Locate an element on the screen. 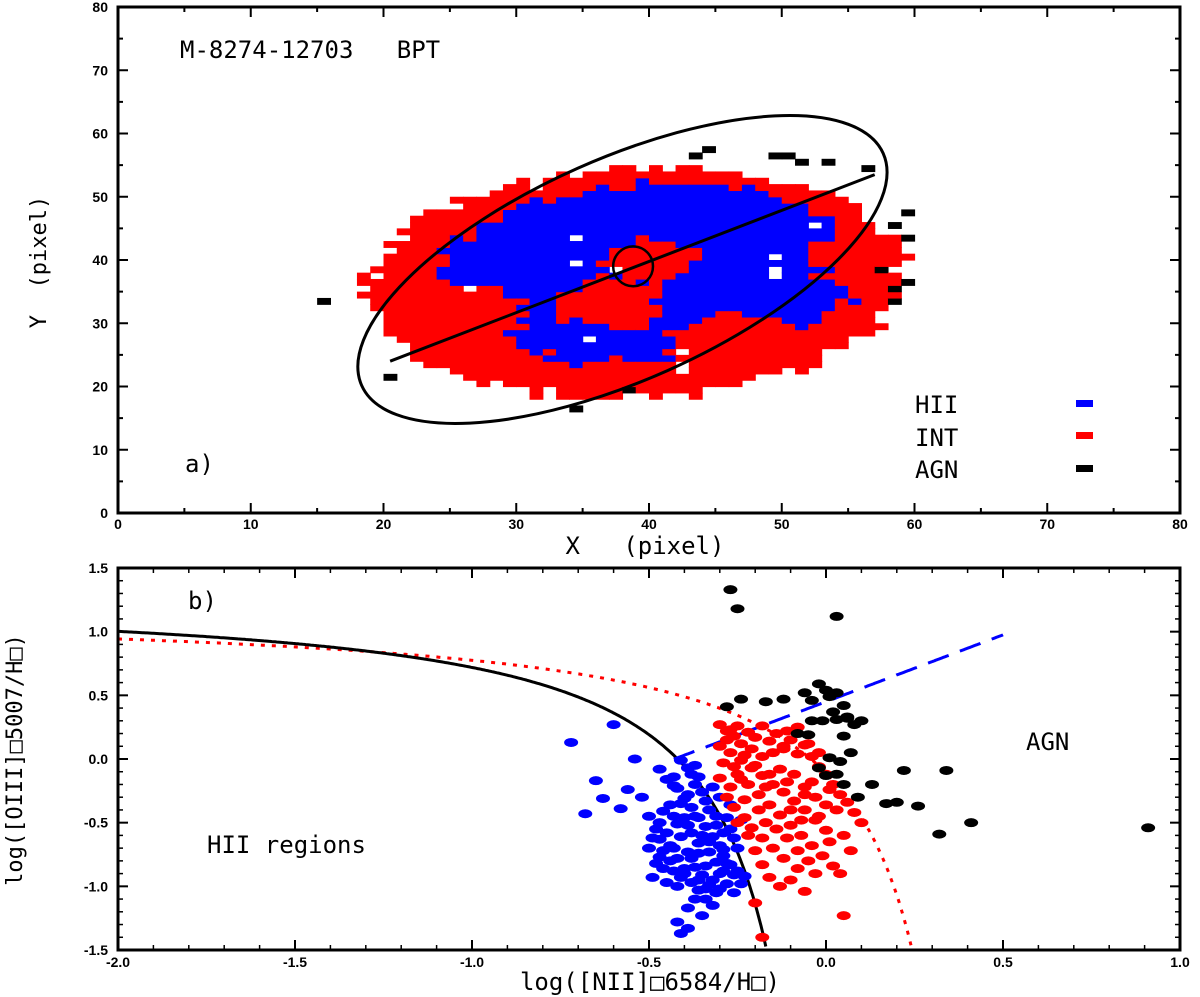 The image size is (1200, 997). panel-b-ylabel: log([OIII]□5007/H□) is located at coordinates (15, 760).